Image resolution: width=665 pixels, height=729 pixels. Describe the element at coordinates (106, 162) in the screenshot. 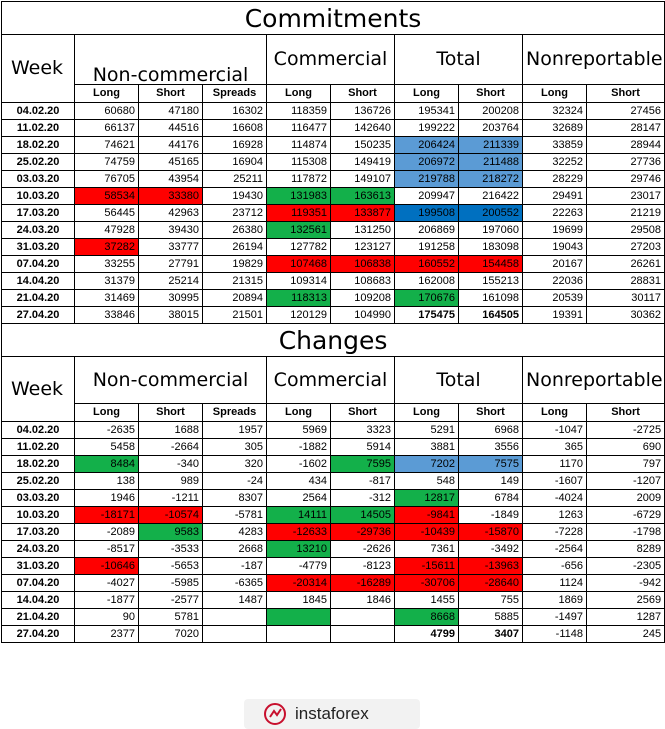

I see `table-cell: 74759` at that location.